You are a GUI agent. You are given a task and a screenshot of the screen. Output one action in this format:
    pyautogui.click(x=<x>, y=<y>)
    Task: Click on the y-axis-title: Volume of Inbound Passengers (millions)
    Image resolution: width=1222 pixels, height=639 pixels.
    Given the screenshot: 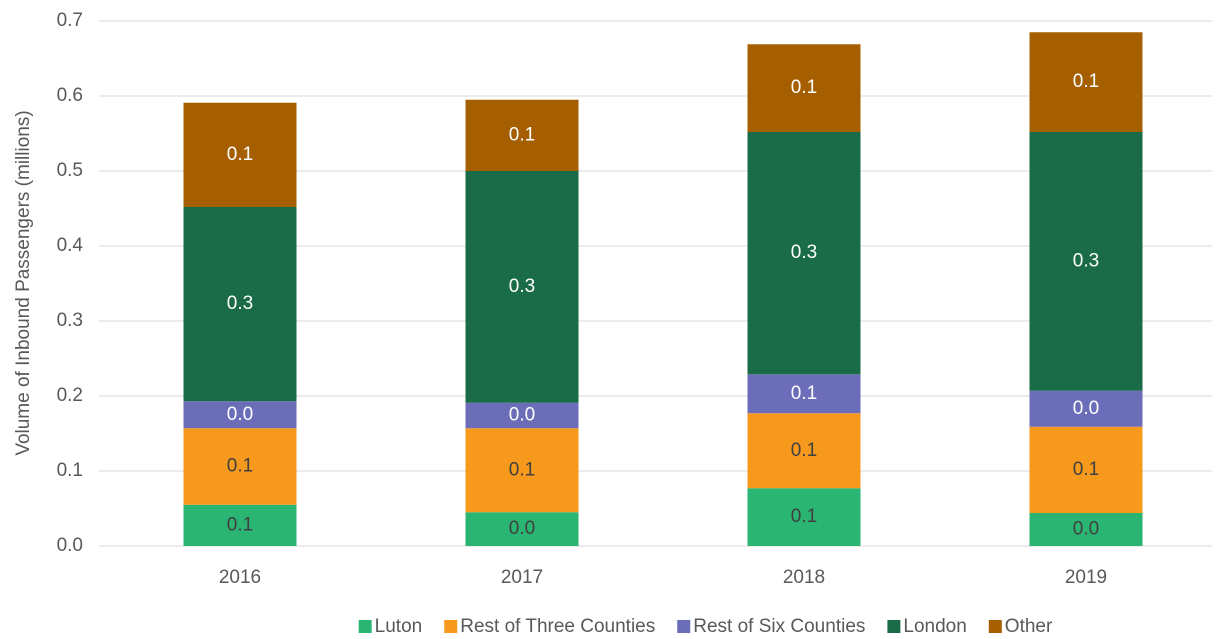 What is the action you would take?
    pyautogui.click(x=23, y=282)
    